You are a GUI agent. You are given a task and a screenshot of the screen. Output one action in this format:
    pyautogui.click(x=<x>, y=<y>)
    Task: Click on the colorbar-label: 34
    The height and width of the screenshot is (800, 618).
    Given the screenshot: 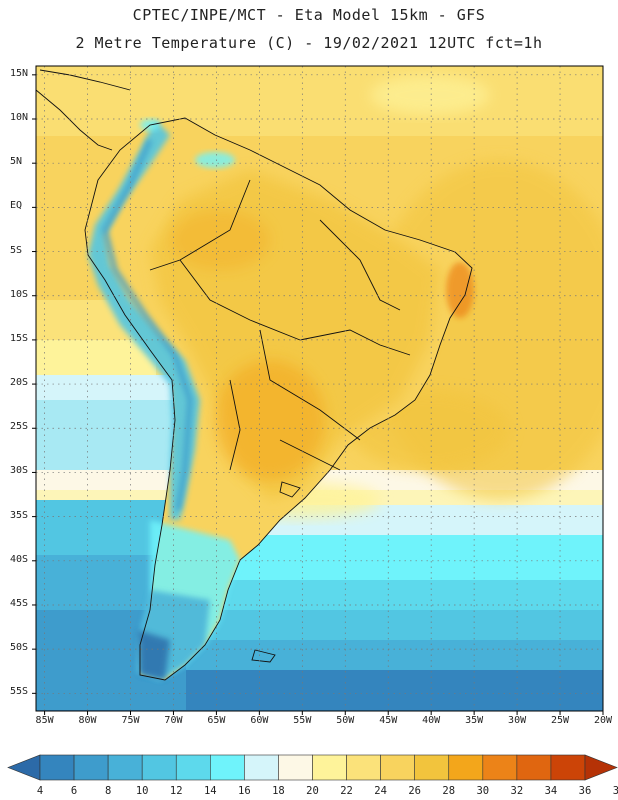 What is the action you would take?
    pyautogui.click(x=551, y=791)
    